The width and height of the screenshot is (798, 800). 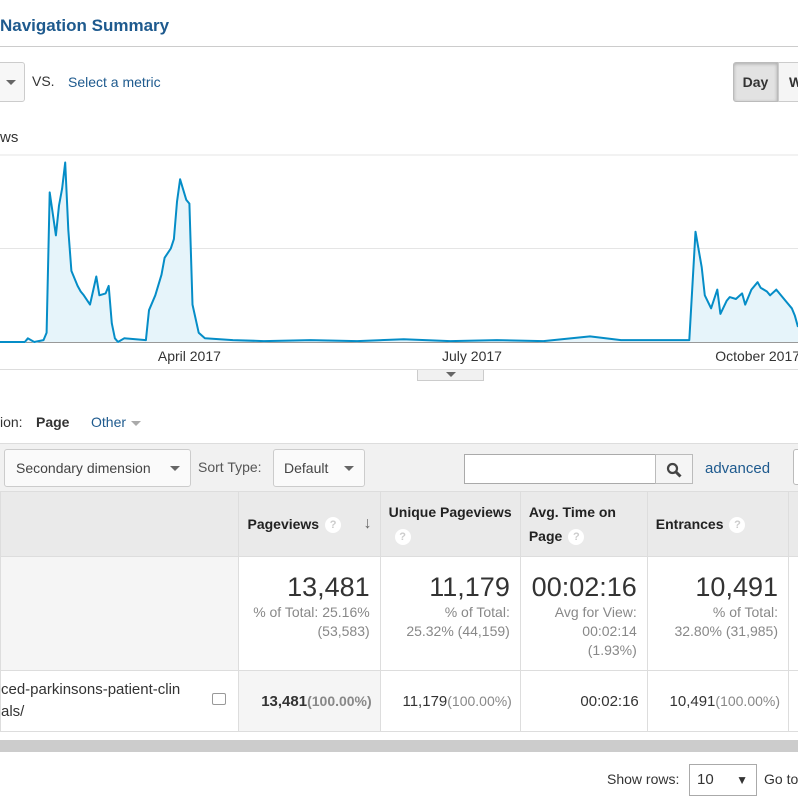 I want to click on header-label: Entrances, so click(x=689, y=524).